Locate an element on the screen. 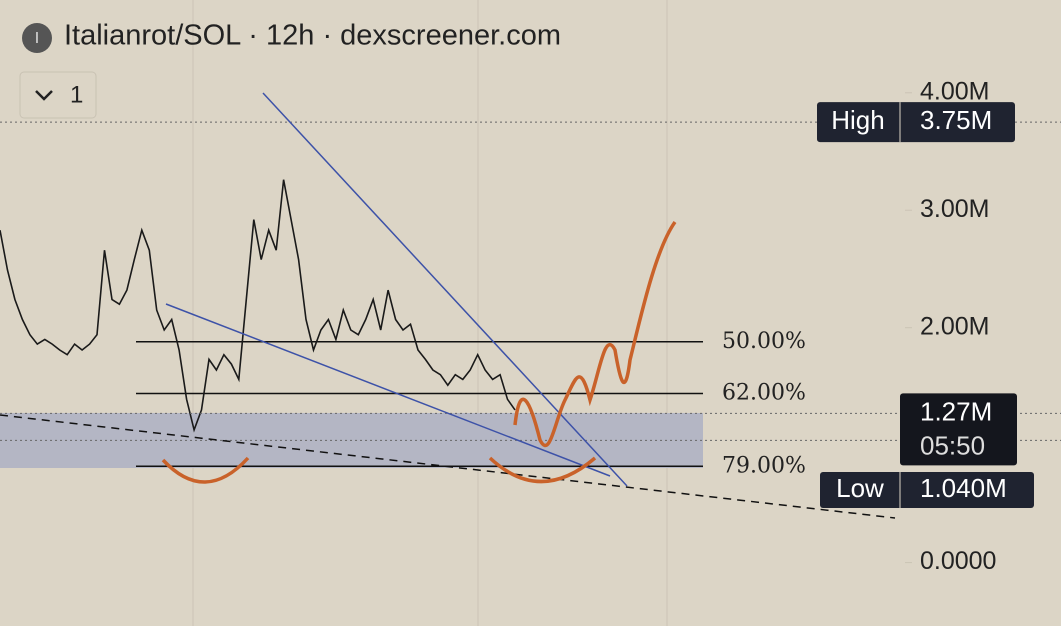 The image size is (1061, 626). chevron is located at coordinates (44, 95).